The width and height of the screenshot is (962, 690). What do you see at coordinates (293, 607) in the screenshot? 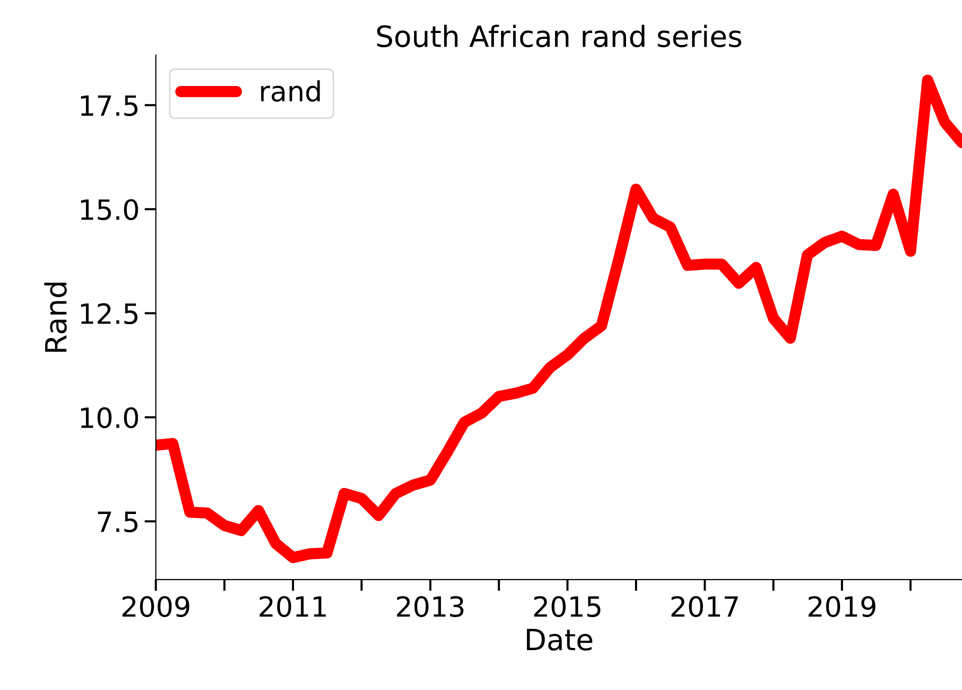
I see `x-tick-label: 2011` at bounding box center [293, 607].